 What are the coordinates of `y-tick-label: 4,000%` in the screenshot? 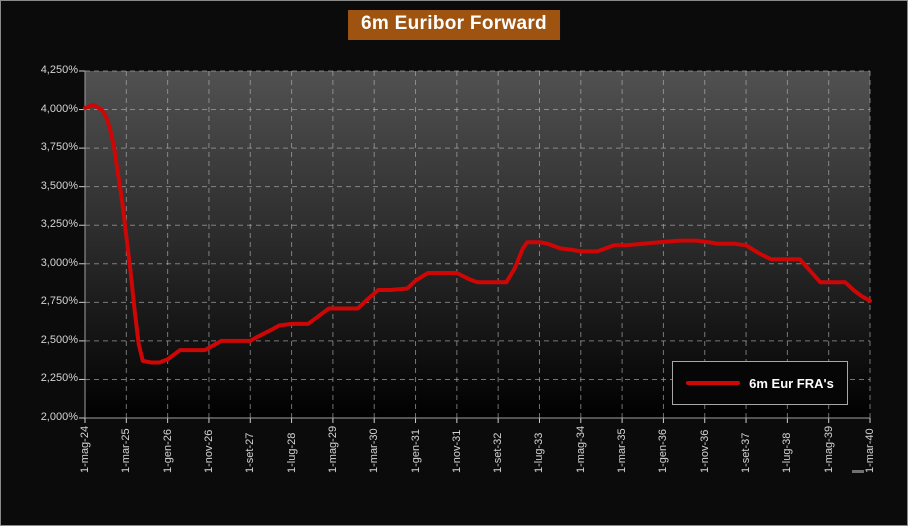 It's located at (59, 108).